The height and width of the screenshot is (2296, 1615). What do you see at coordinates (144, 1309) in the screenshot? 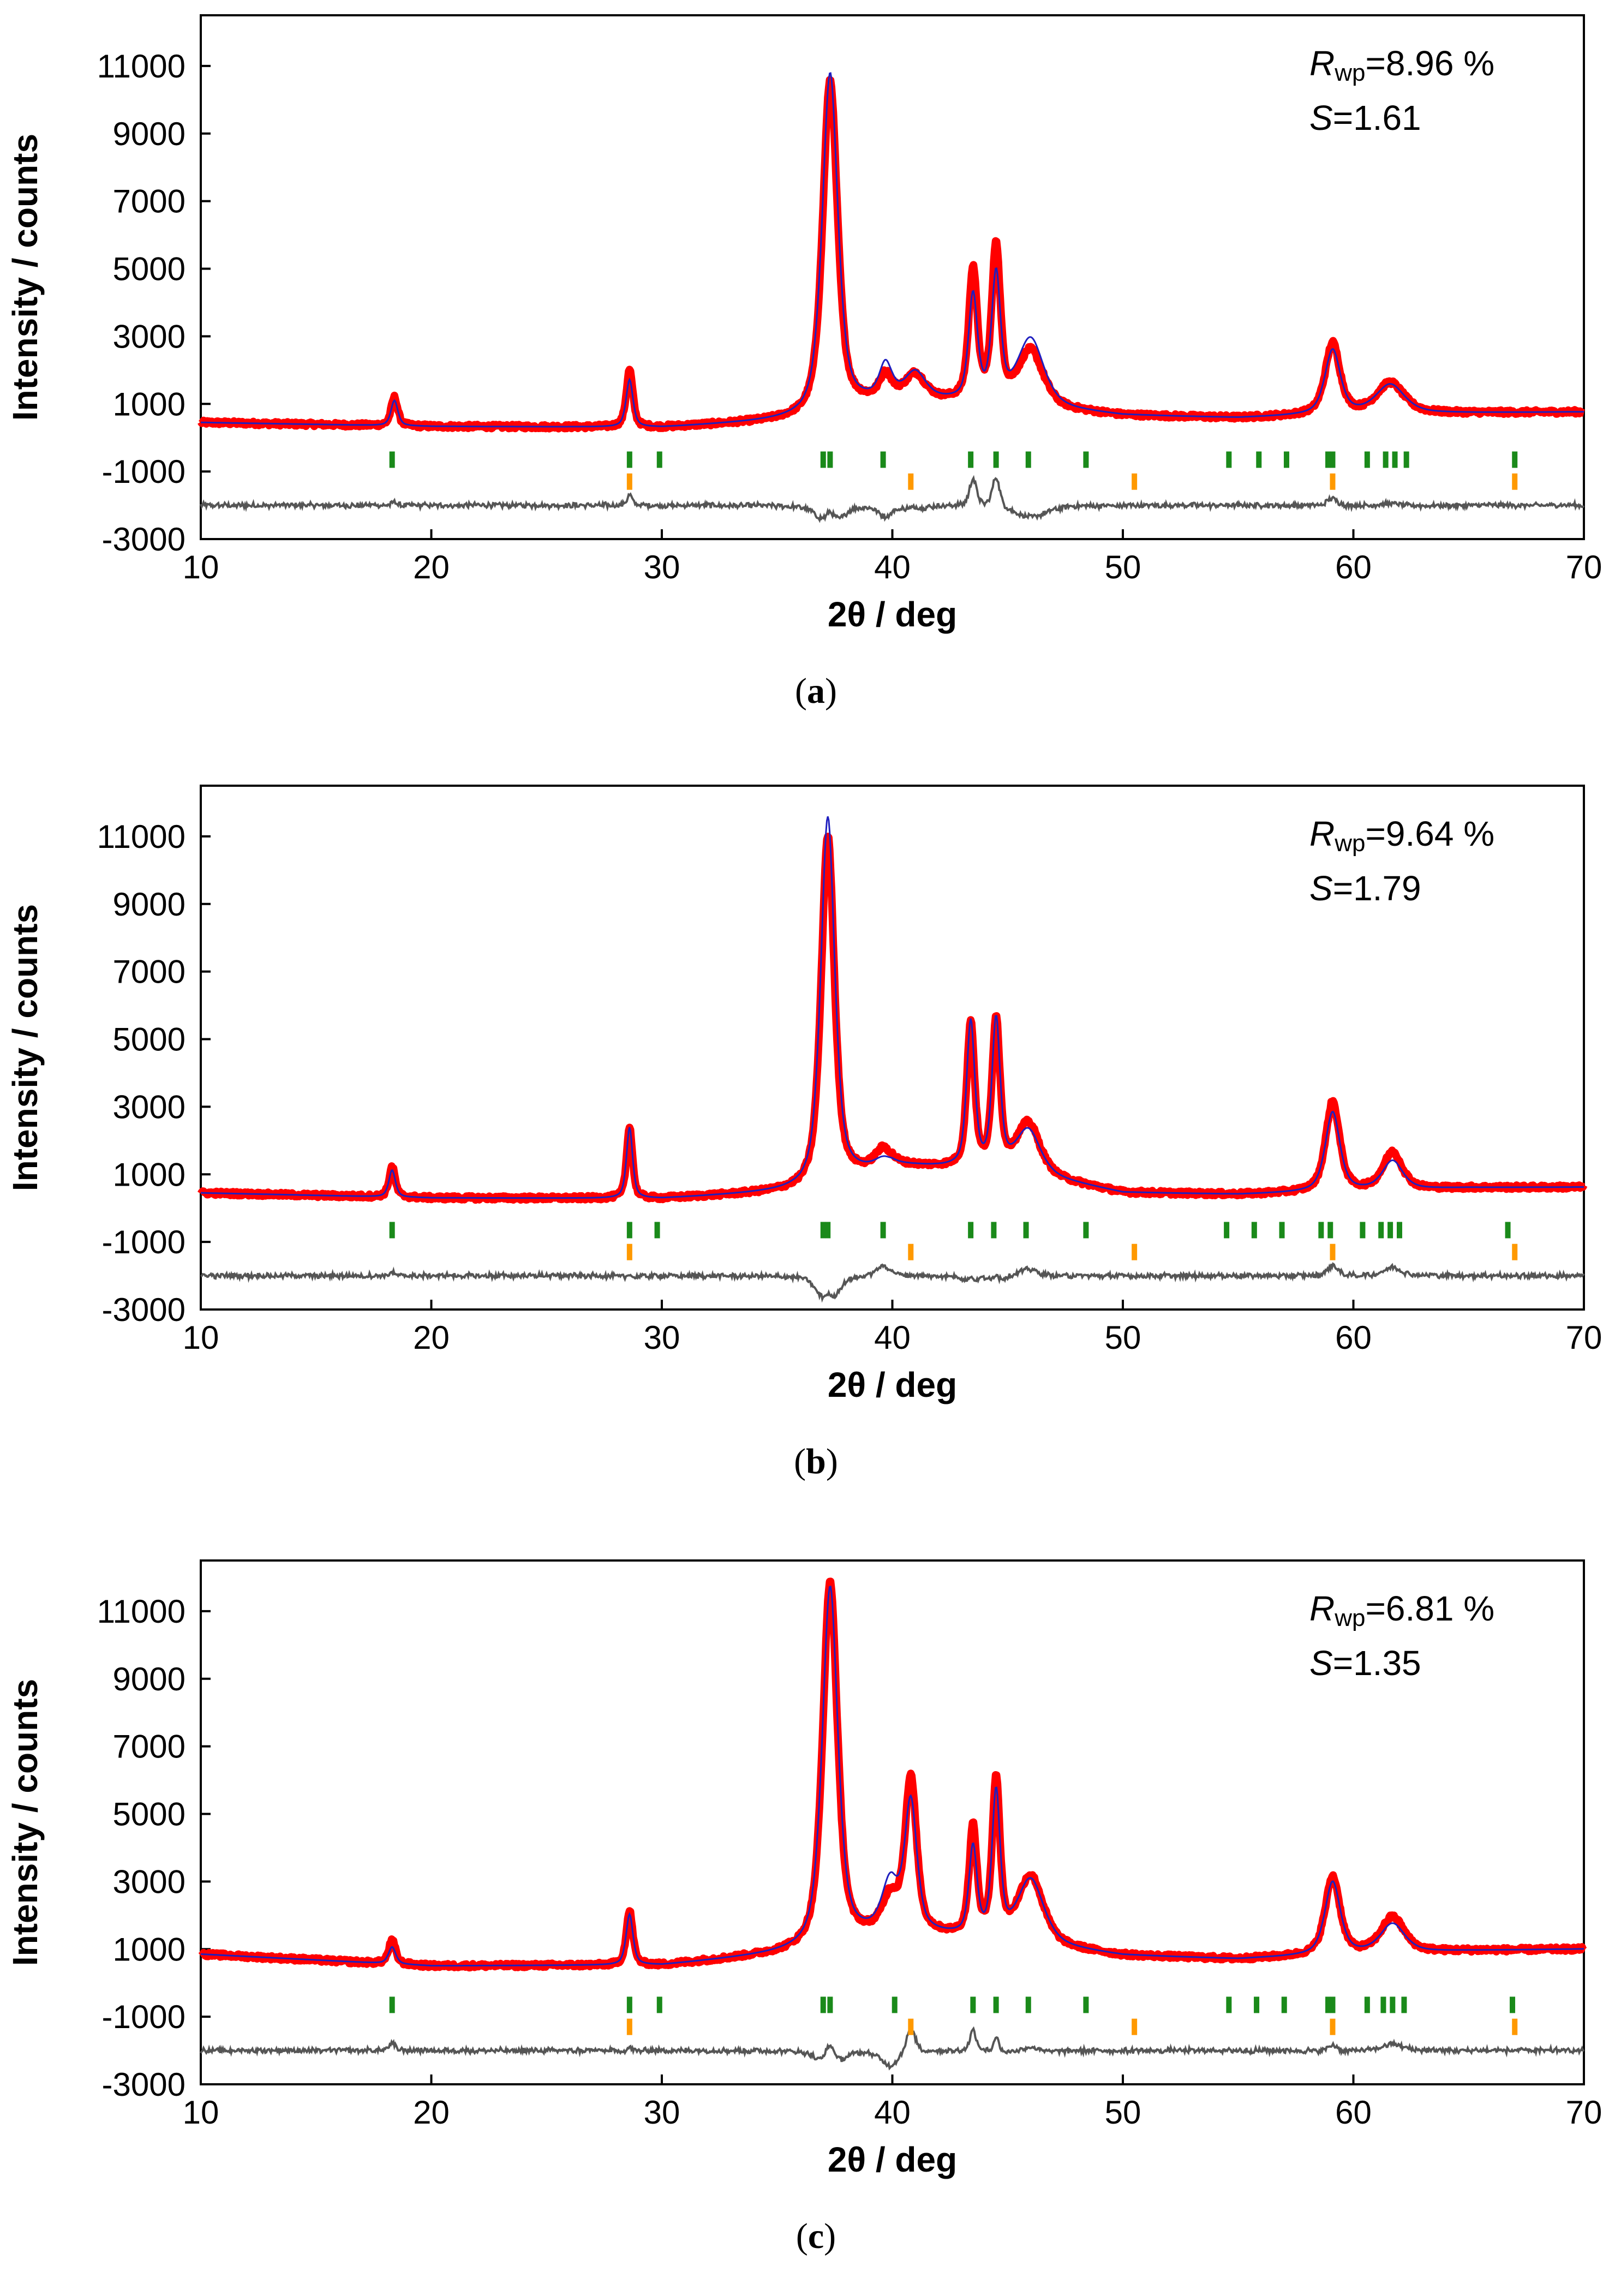
I see `y-tick-label: -3000` at bounding box center [144, 1309].